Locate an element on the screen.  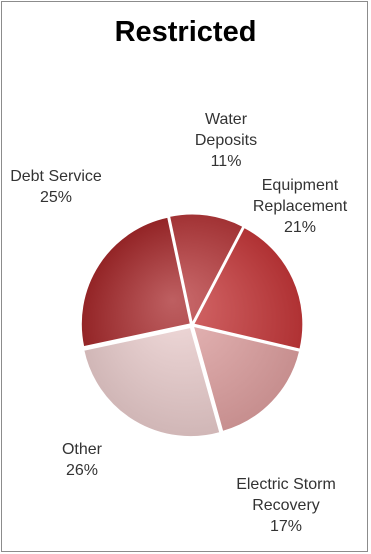
slice-label-line: Recovery is located at coordinates (286, 505).